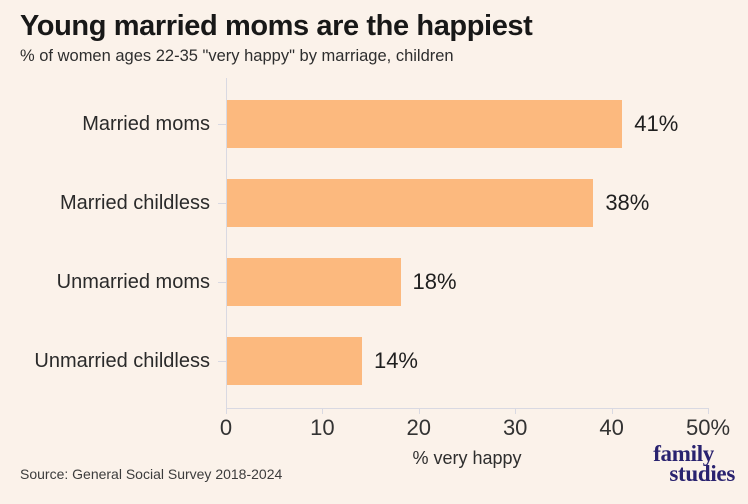  I want to click on x-axis-tick-label: 0, so click(226, 427).